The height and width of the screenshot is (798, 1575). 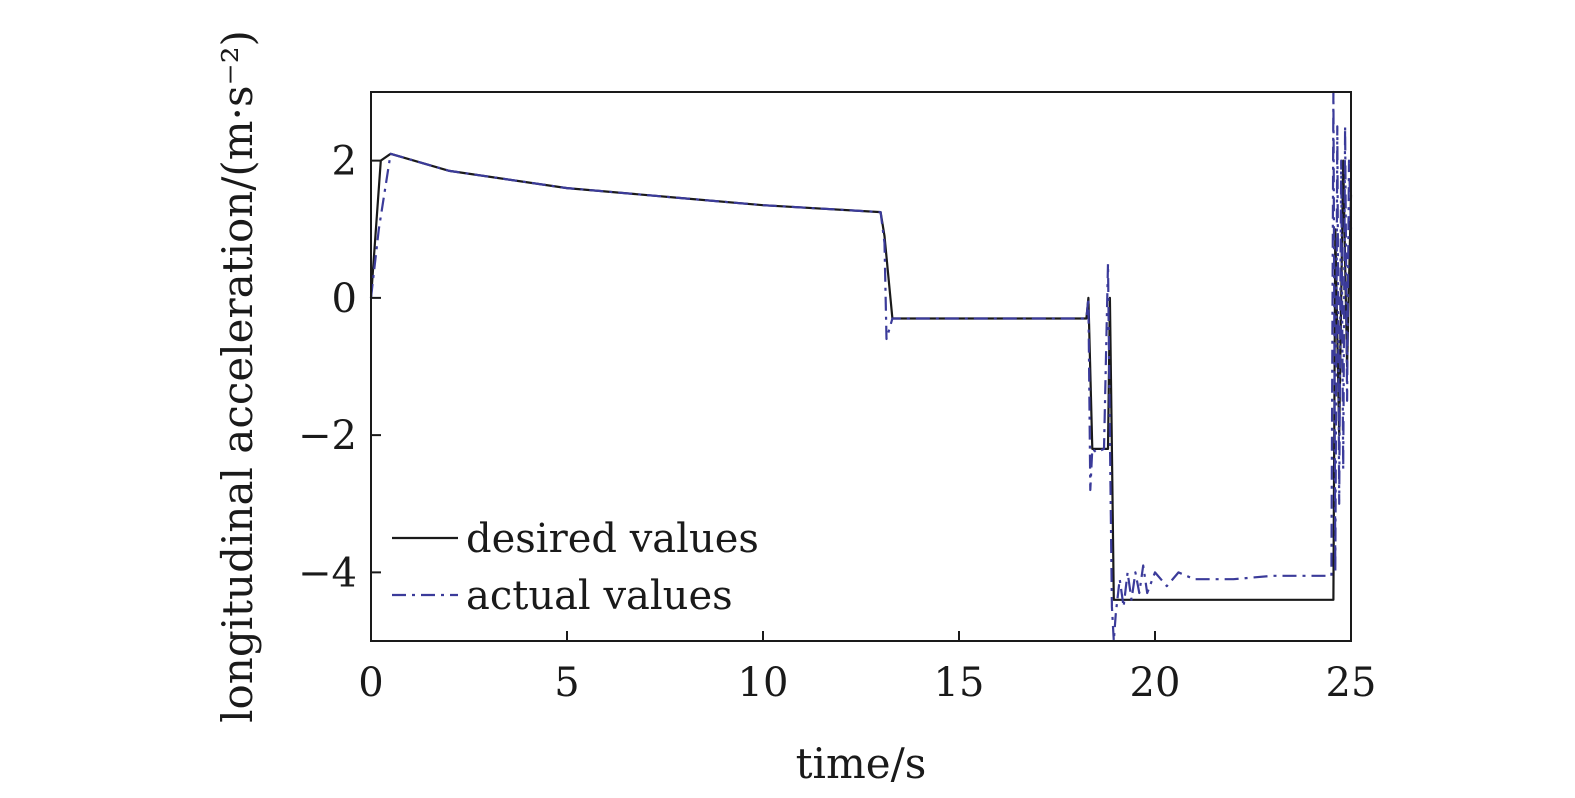 What do you see at coordinates (1155, 683) in the screenshot?
I see `x-tick-label: 20` at bounding box center [1155, 683].